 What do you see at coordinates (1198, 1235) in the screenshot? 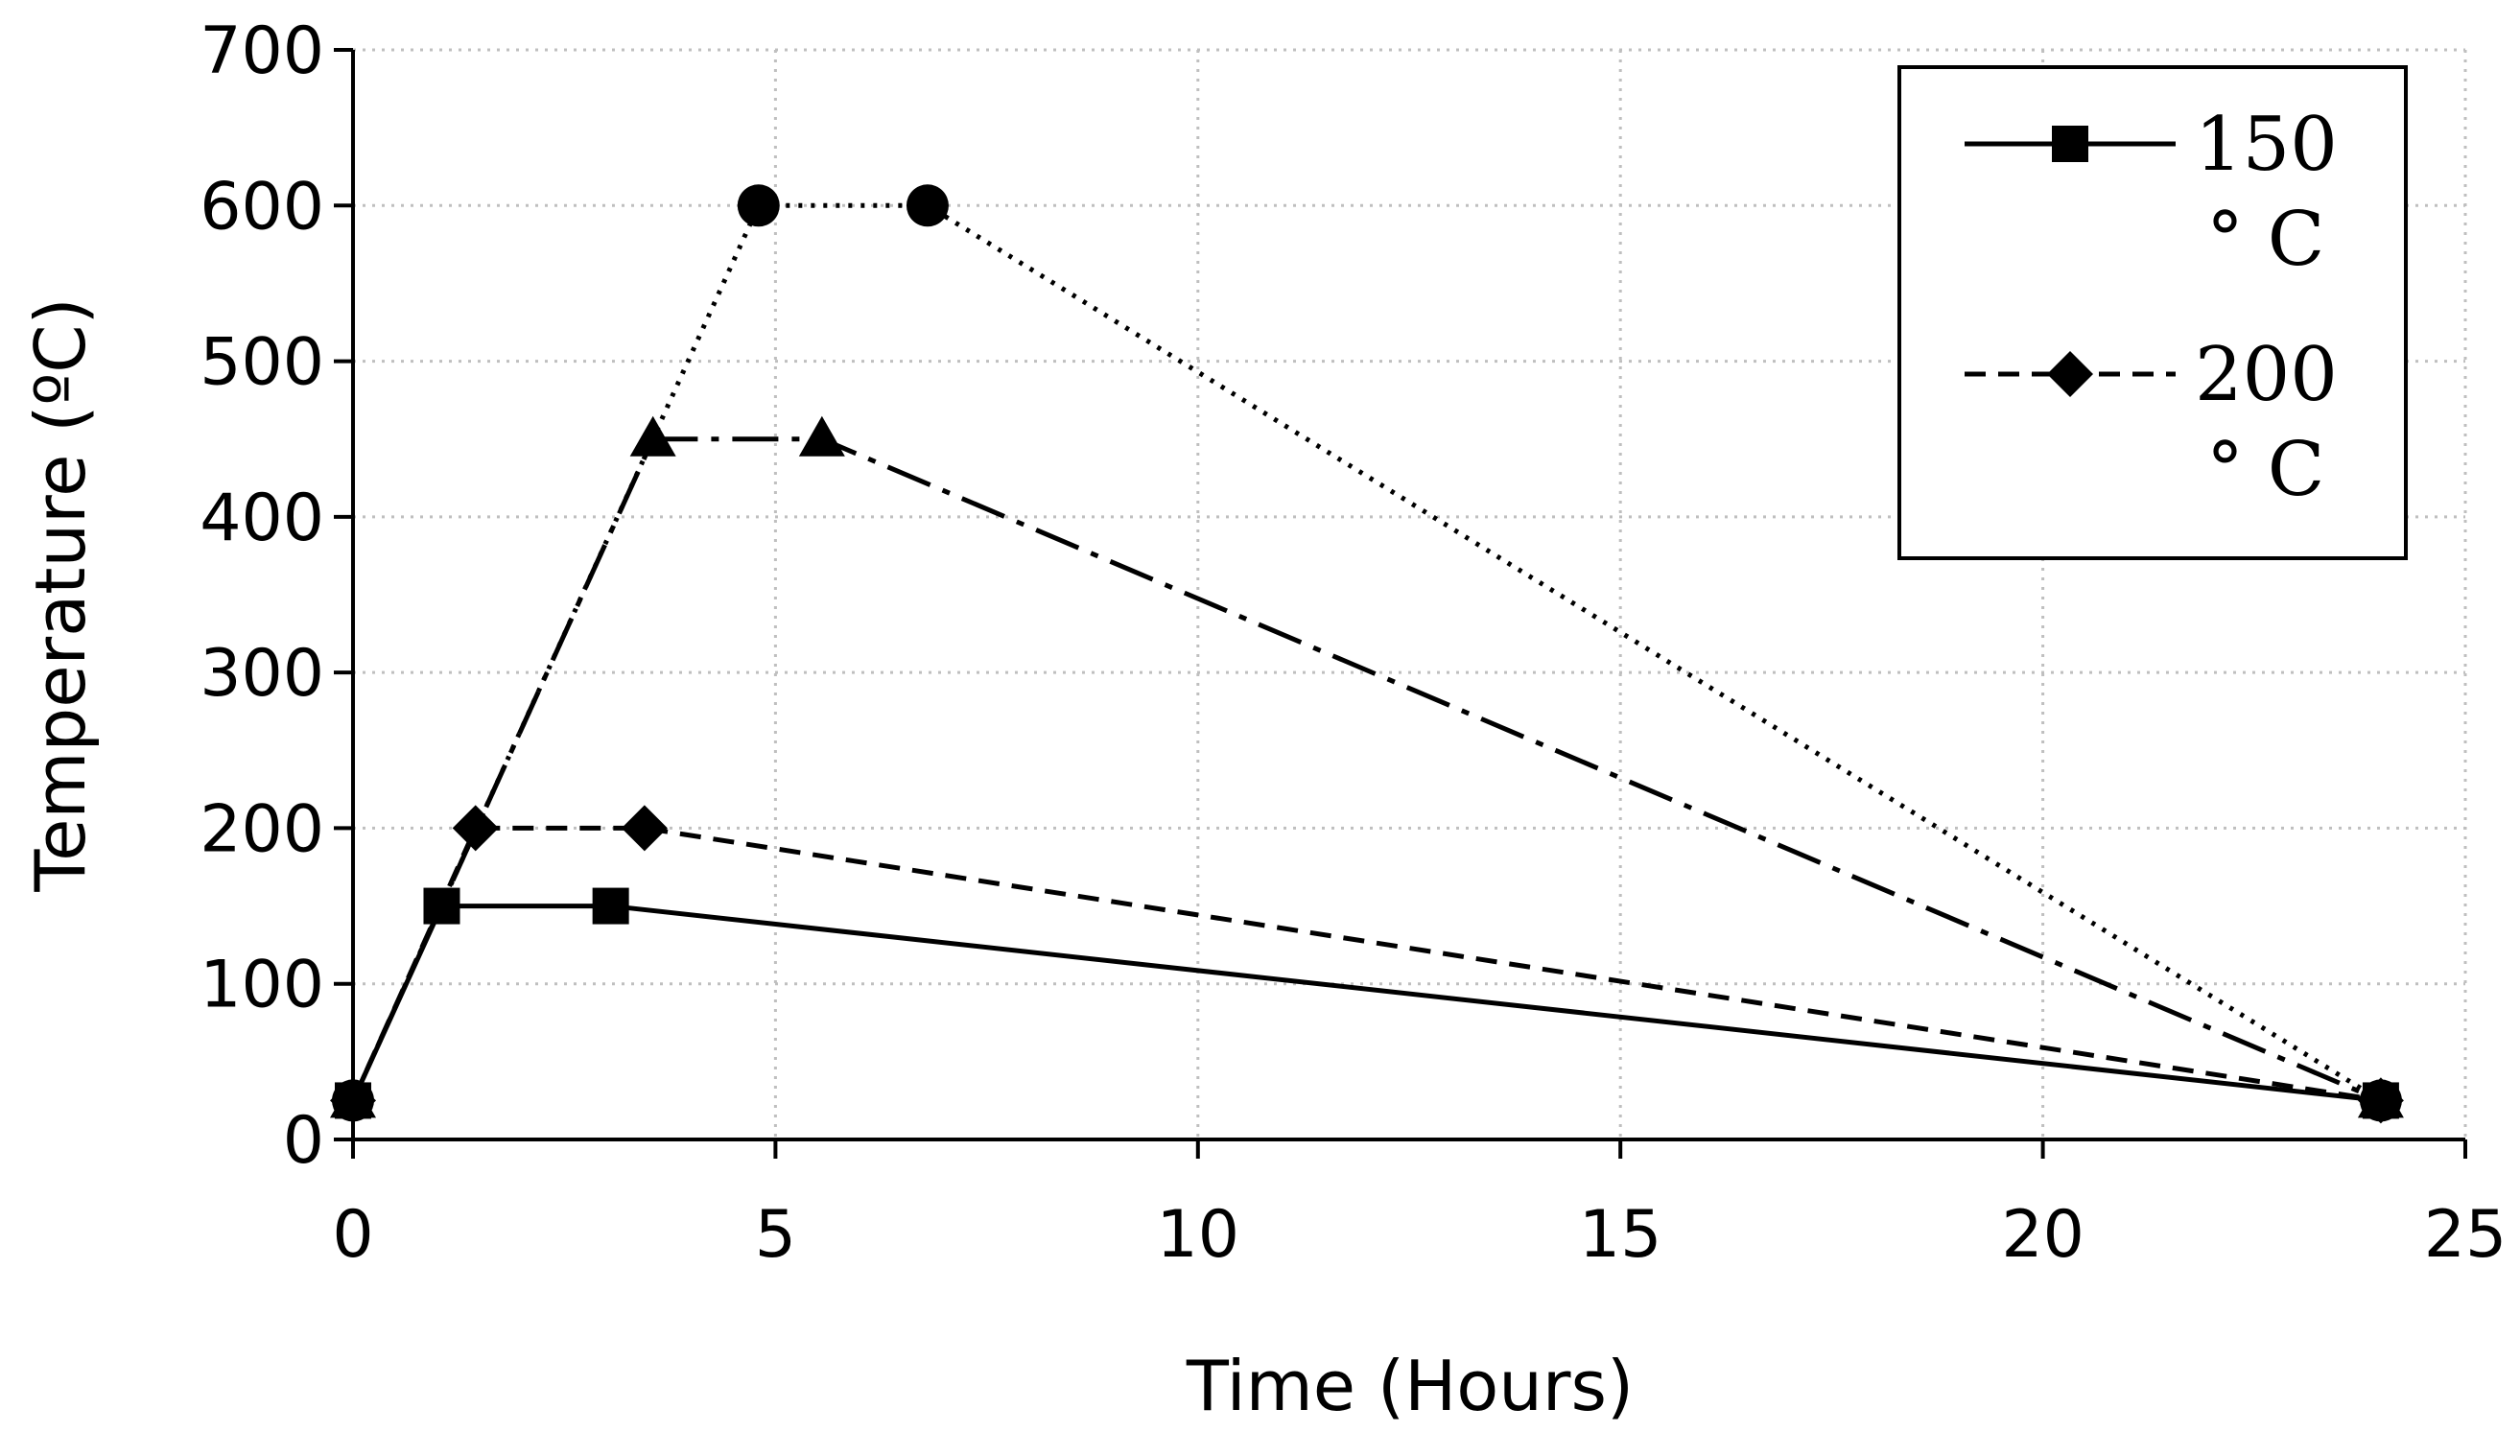
I see `x-tick-label: 10` at bounding box center [1198, 1235].